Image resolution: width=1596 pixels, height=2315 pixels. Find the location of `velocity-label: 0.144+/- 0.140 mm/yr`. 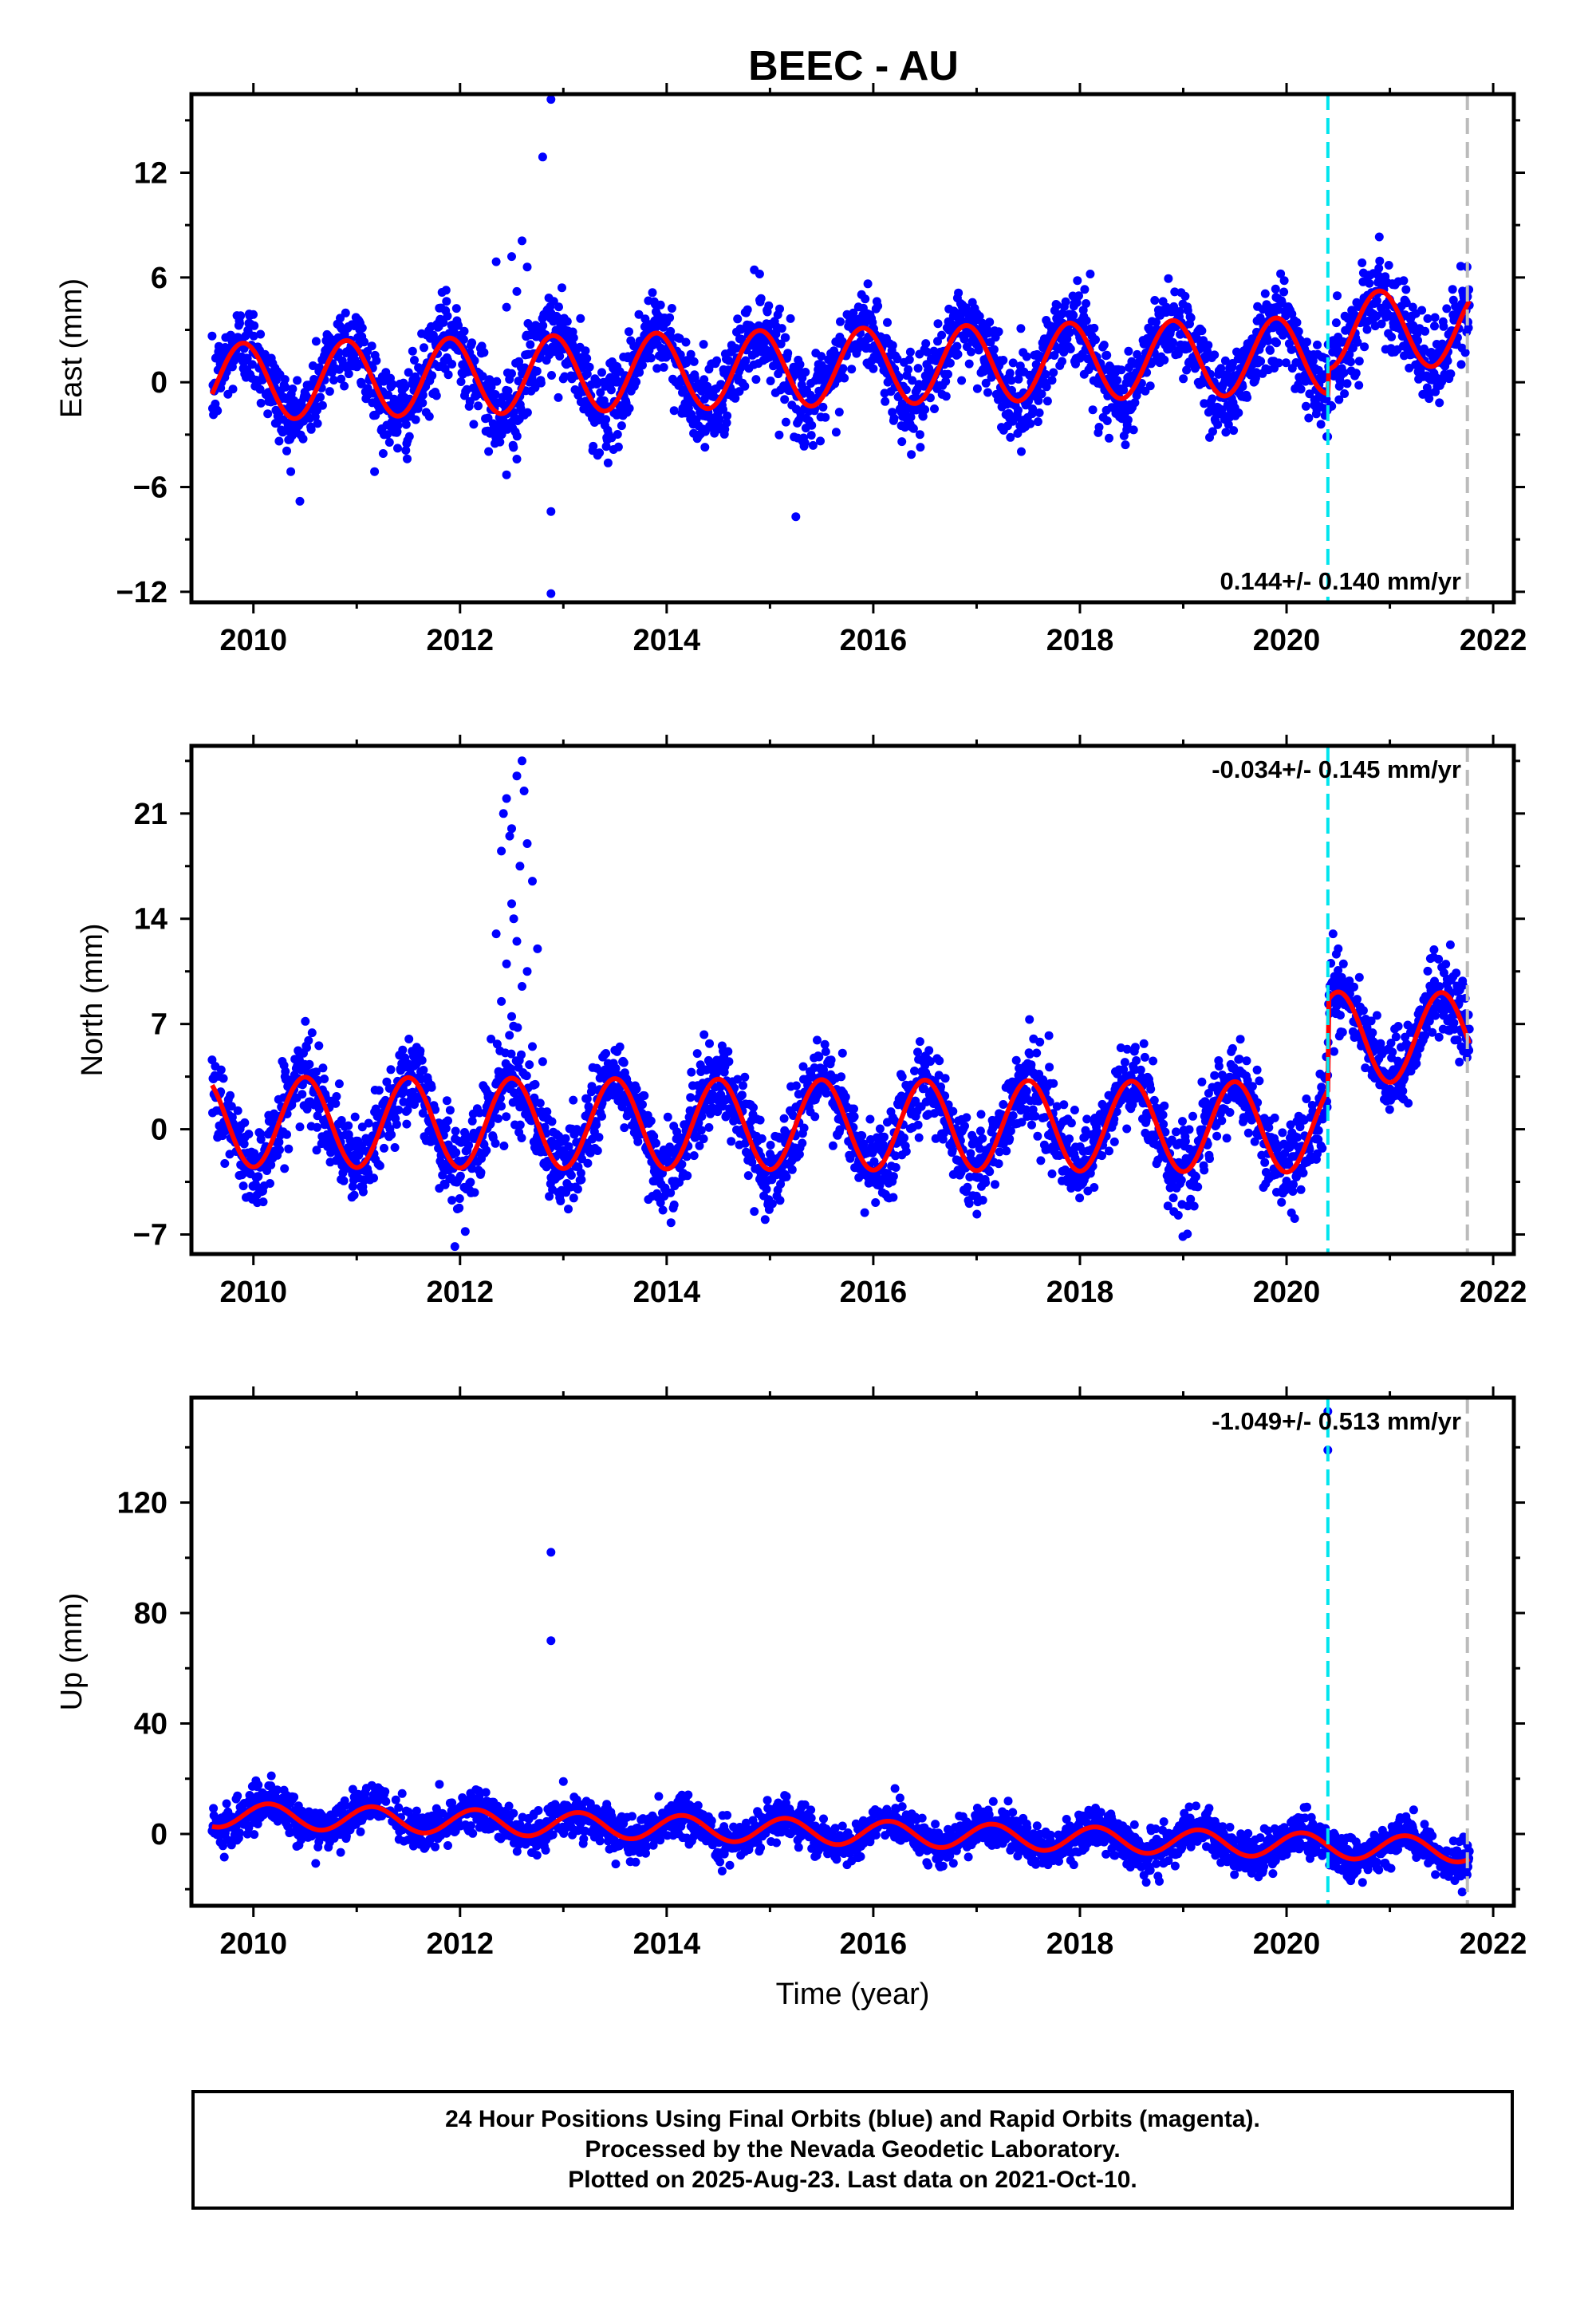

velocity-label: 0.144+/- 0.140 mm/yr is located at coordinates (1340, 581).